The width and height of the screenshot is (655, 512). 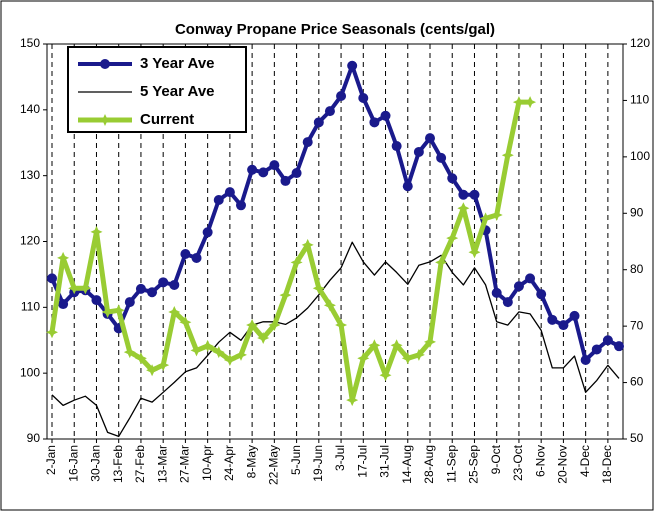 What do you see at coordinates (30, 175) in the screenshot?
I see `y-tick-label: 130` at bounding box center [30, 175].